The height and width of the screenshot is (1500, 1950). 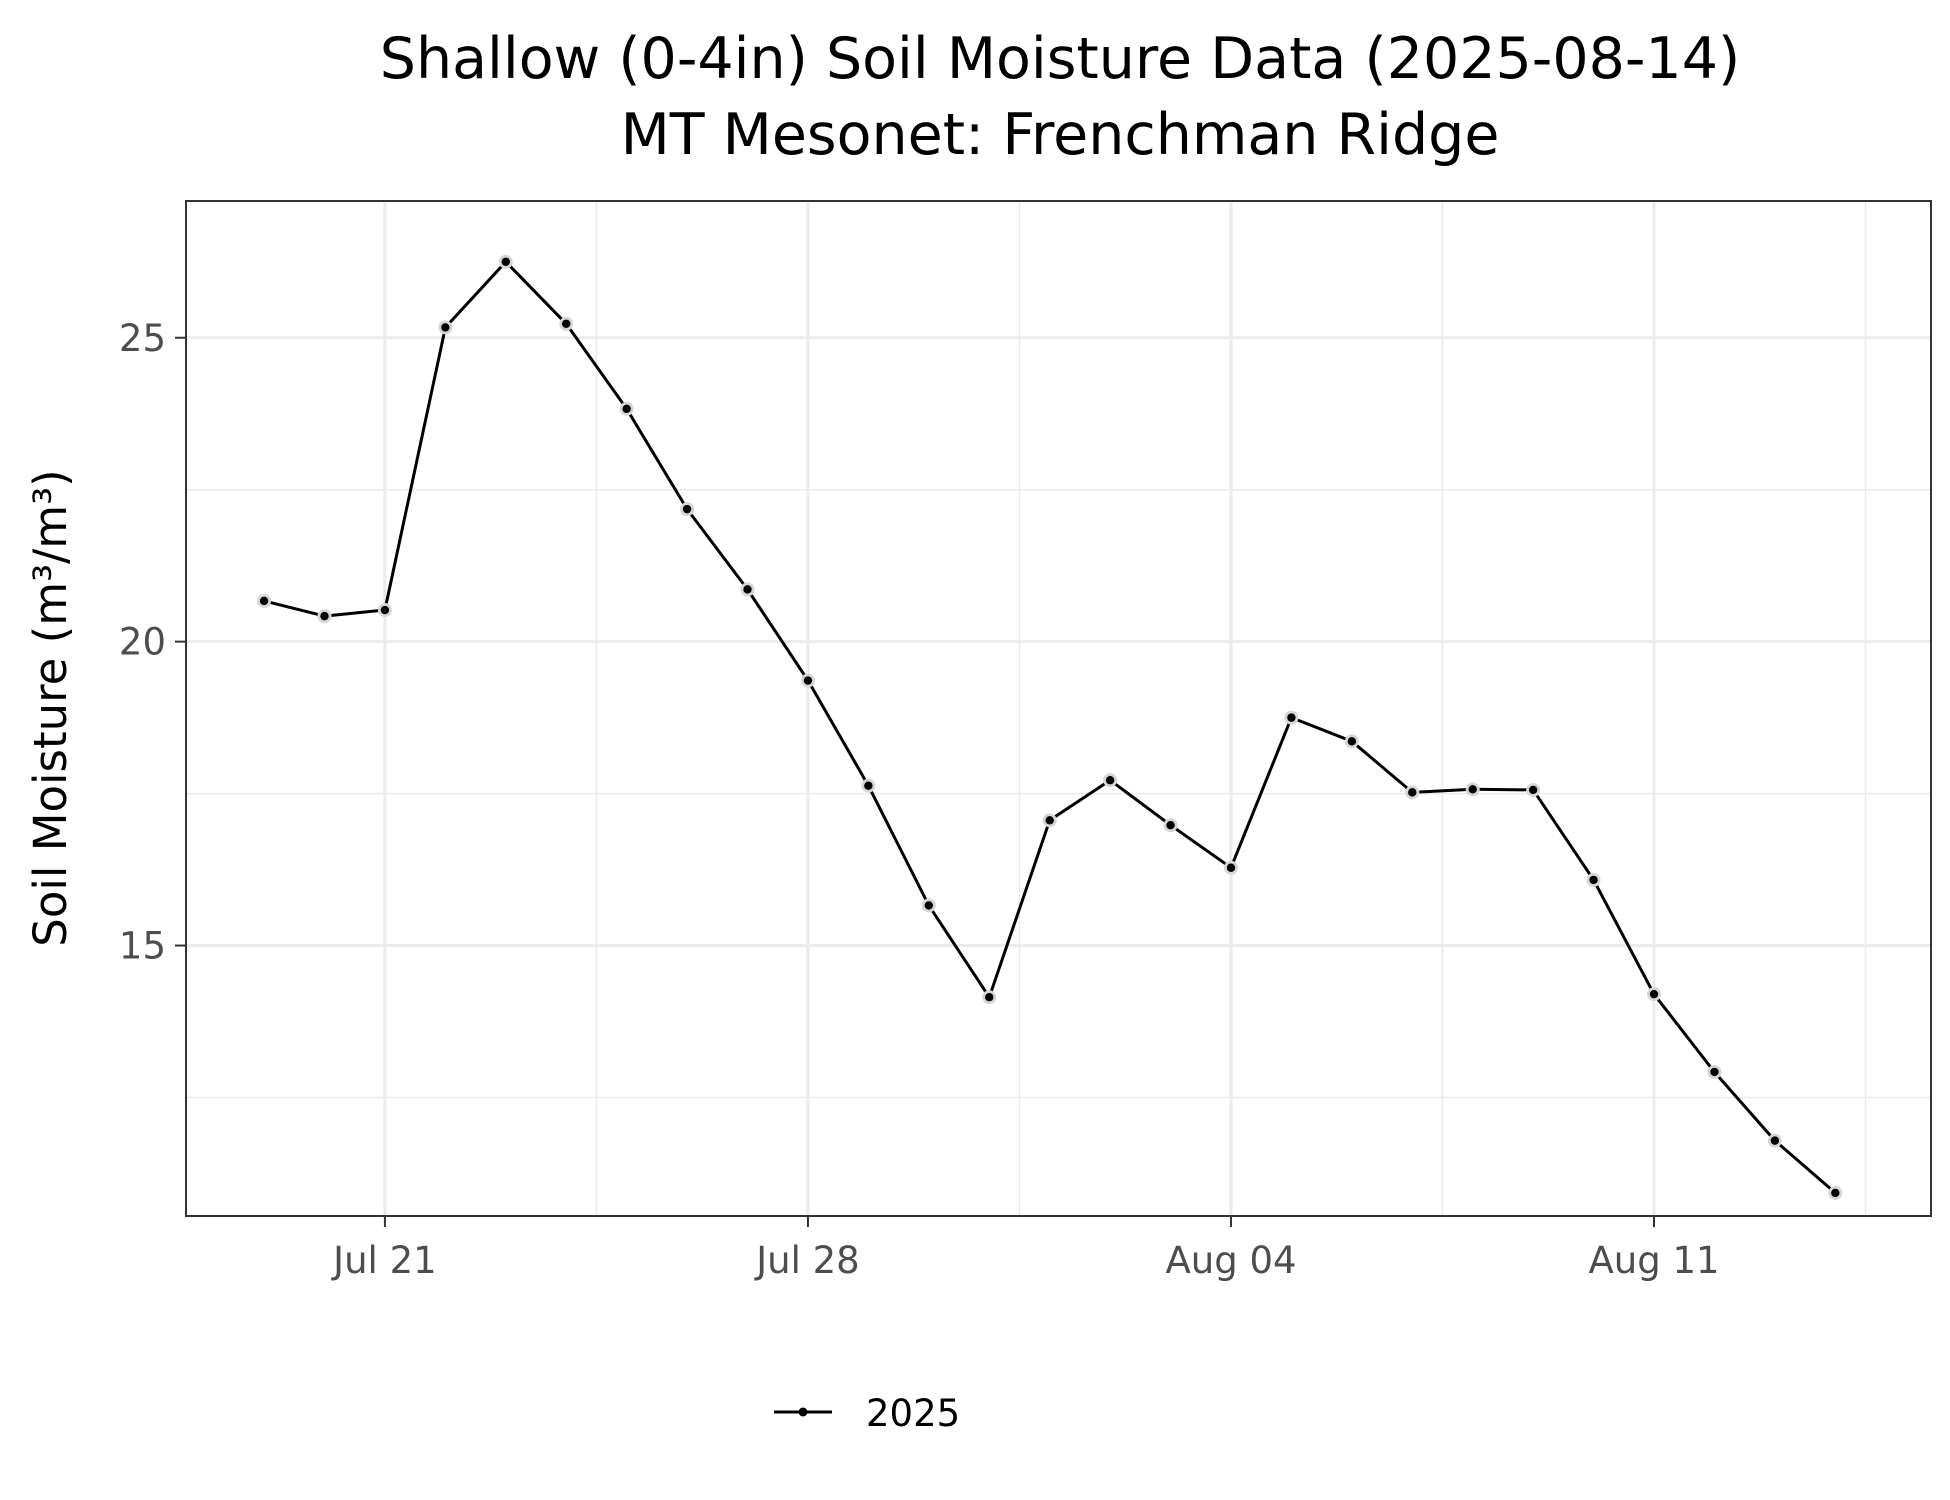 I want to click on chart-subtitle: MT Mesonet: Frenchman Ridge, so click(x=1060, y=135).